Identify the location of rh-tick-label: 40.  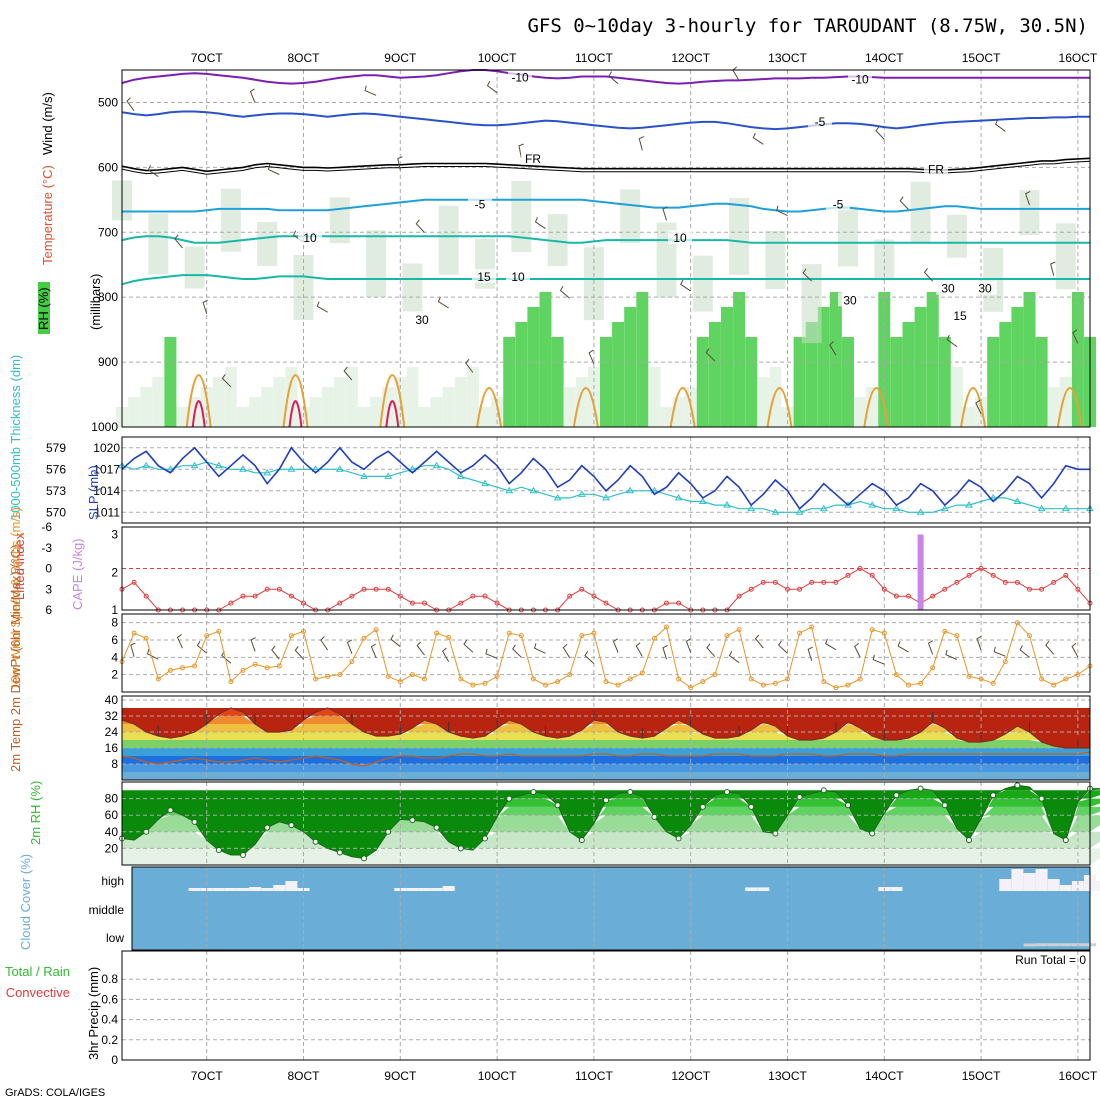
(112, 832).